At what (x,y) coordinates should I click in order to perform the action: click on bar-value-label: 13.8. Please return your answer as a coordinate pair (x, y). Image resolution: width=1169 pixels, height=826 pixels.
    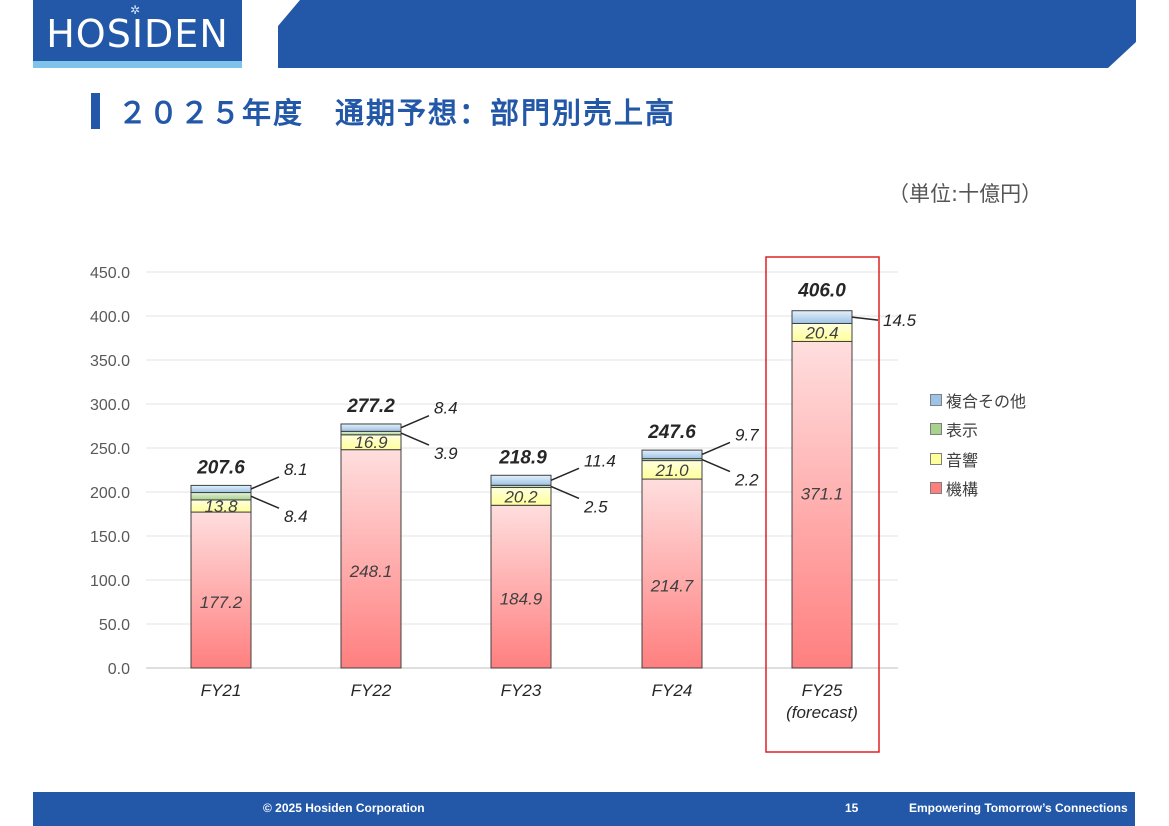
    Looking at the image, I should click on (221, 506).